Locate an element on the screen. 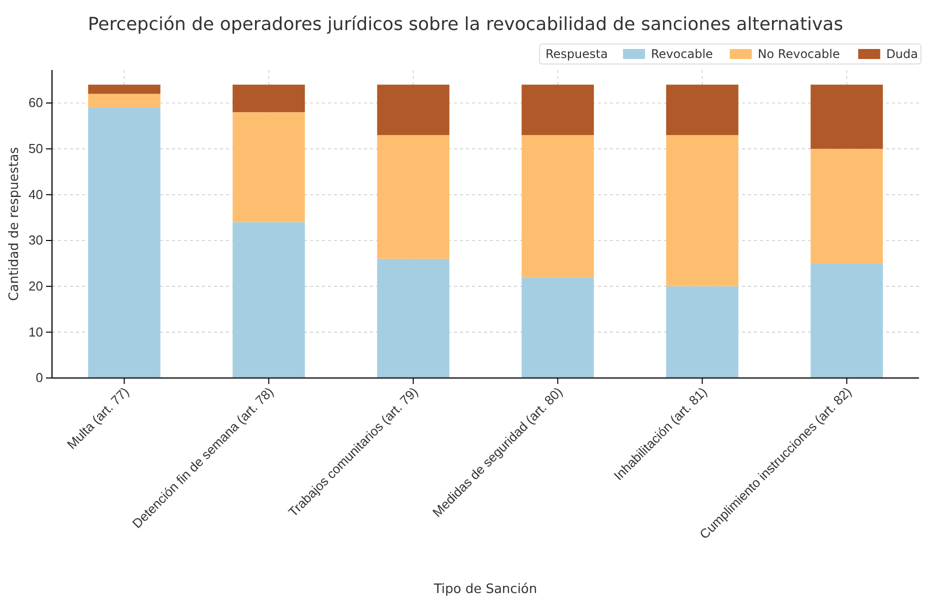 The height and width of the screenshot is (601, 931). y-tick-label: 60 is located at coordinates (35, 102).